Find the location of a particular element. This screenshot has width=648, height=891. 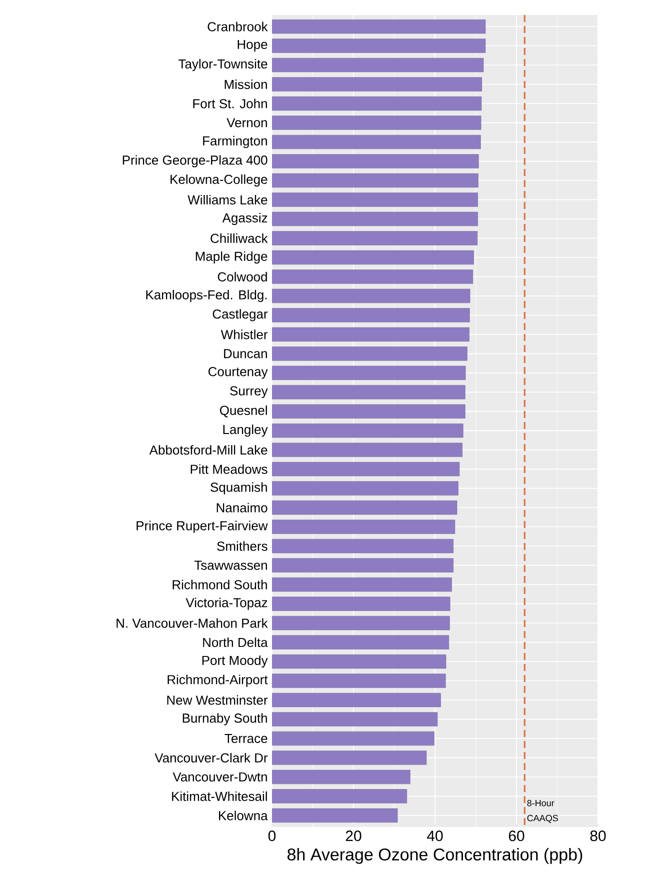

y-tick-label: Fort St. John is located at coordinates (230, 103).